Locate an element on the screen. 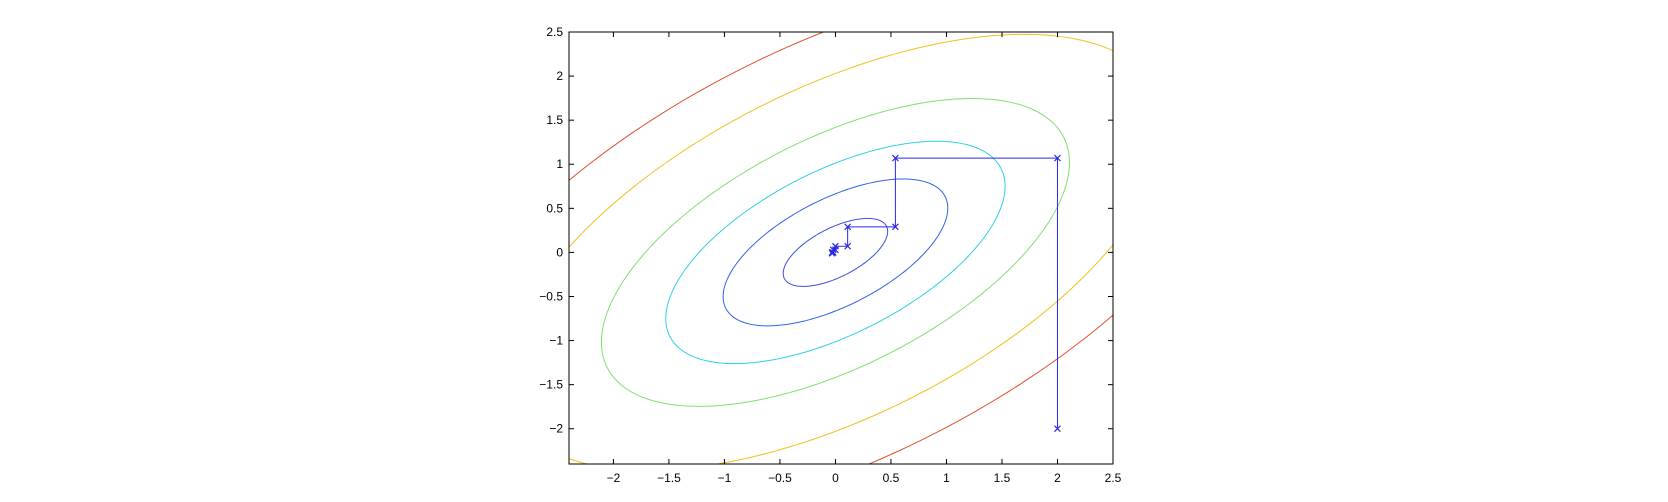  y-tick-label: 2.5 is located at coordinates (554, 32).